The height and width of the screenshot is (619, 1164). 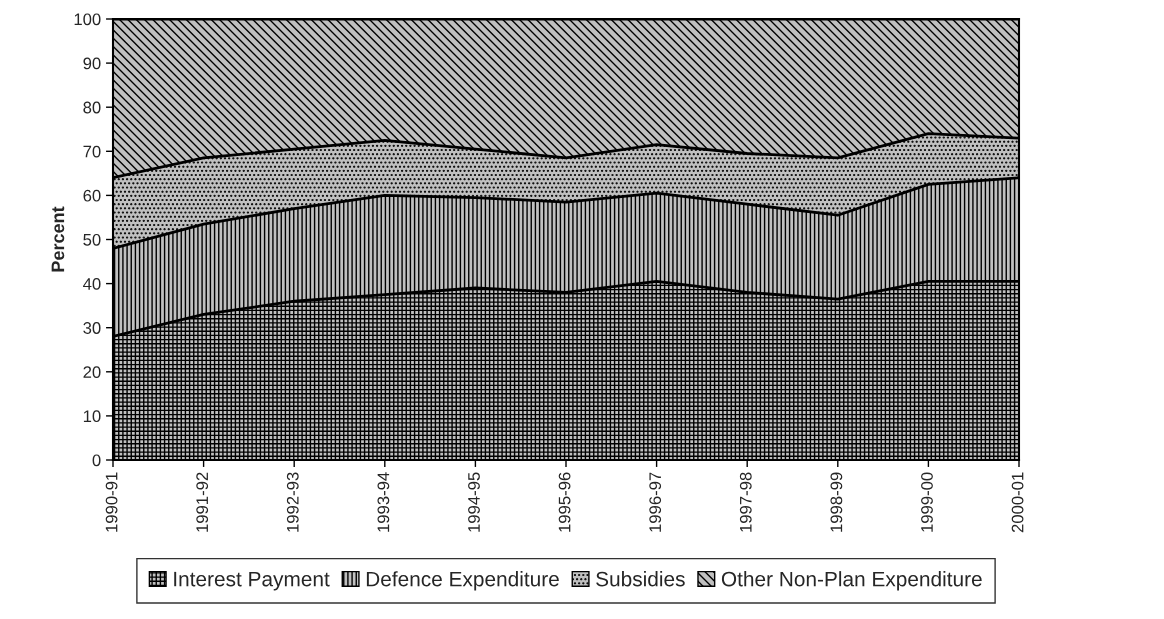 I want to click on x-tick-label: 1998-99, so click(x=836, y=502).